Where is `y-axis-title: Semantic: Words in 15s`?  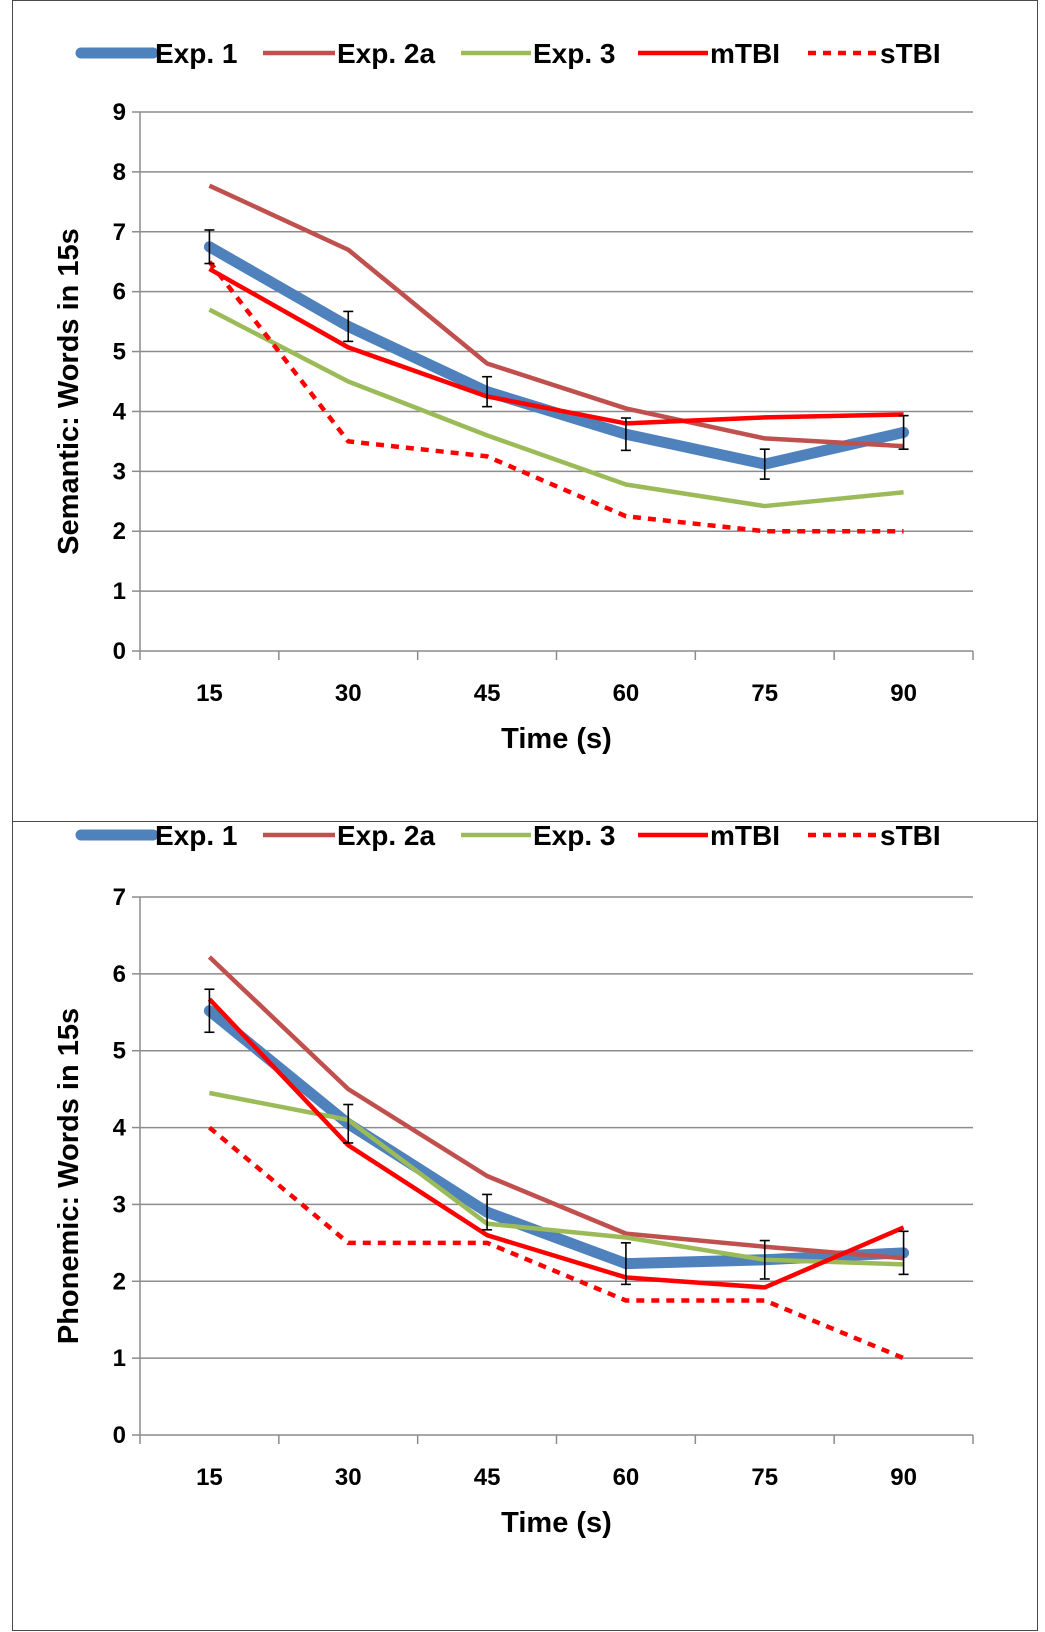
y-axis-title: Semantic: Words in 15s is located at coordinates (69, 391).